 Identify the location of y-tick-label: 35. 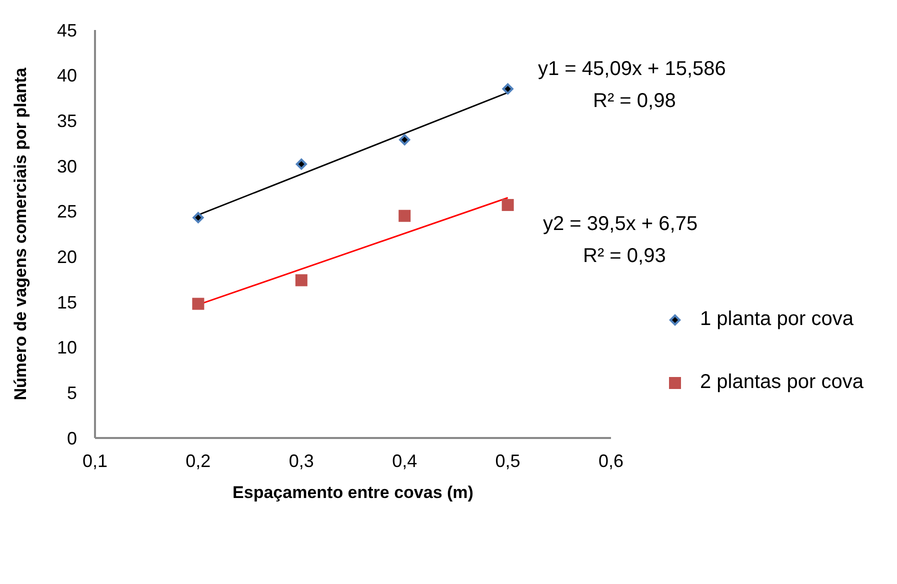
(66, 121).